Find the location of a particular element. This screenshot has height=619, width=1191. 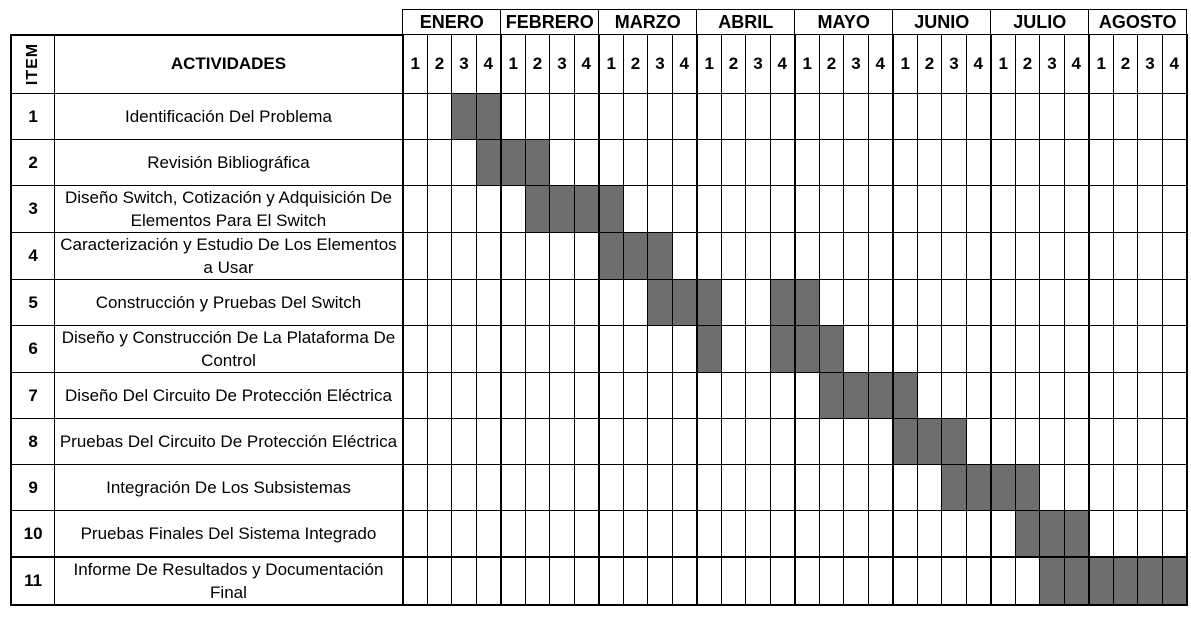

activity-name: Integración De Los Subsistemas is located at coordinates (229, 487).